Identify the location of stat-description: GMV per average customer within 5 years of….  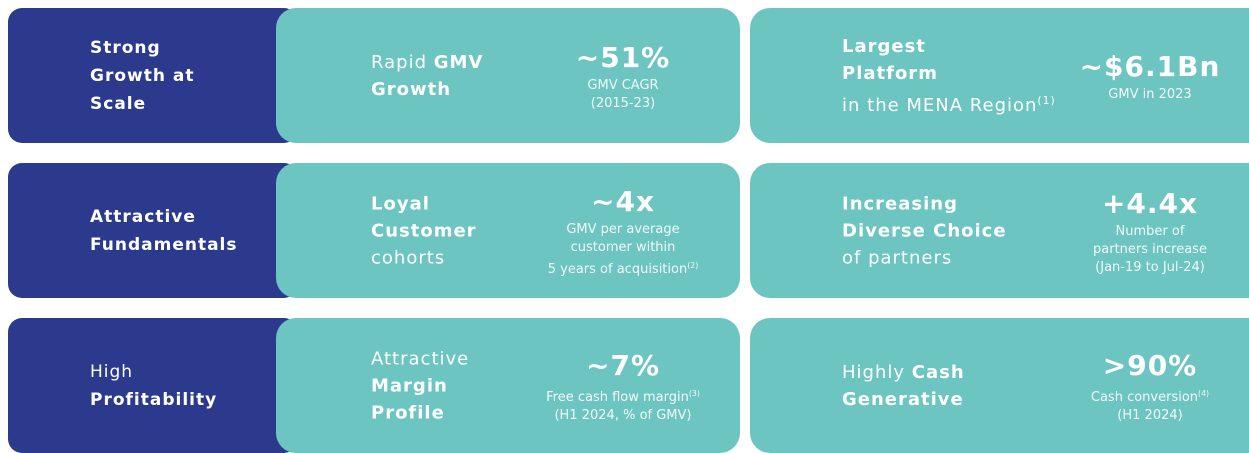
(623, 249).